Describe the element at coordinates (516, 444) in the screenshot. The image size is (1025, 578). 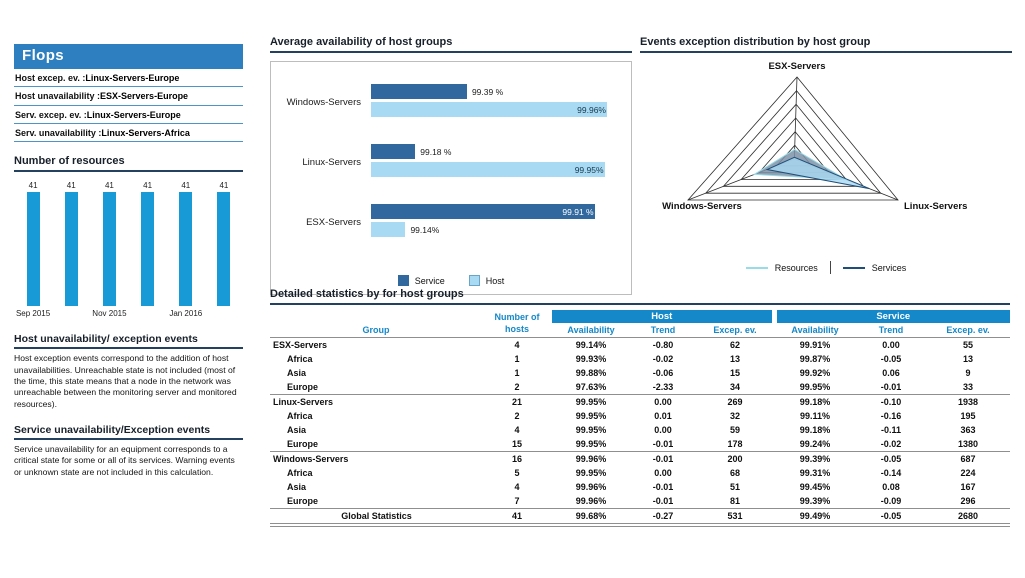
I see `value-cell: 15` at that location.